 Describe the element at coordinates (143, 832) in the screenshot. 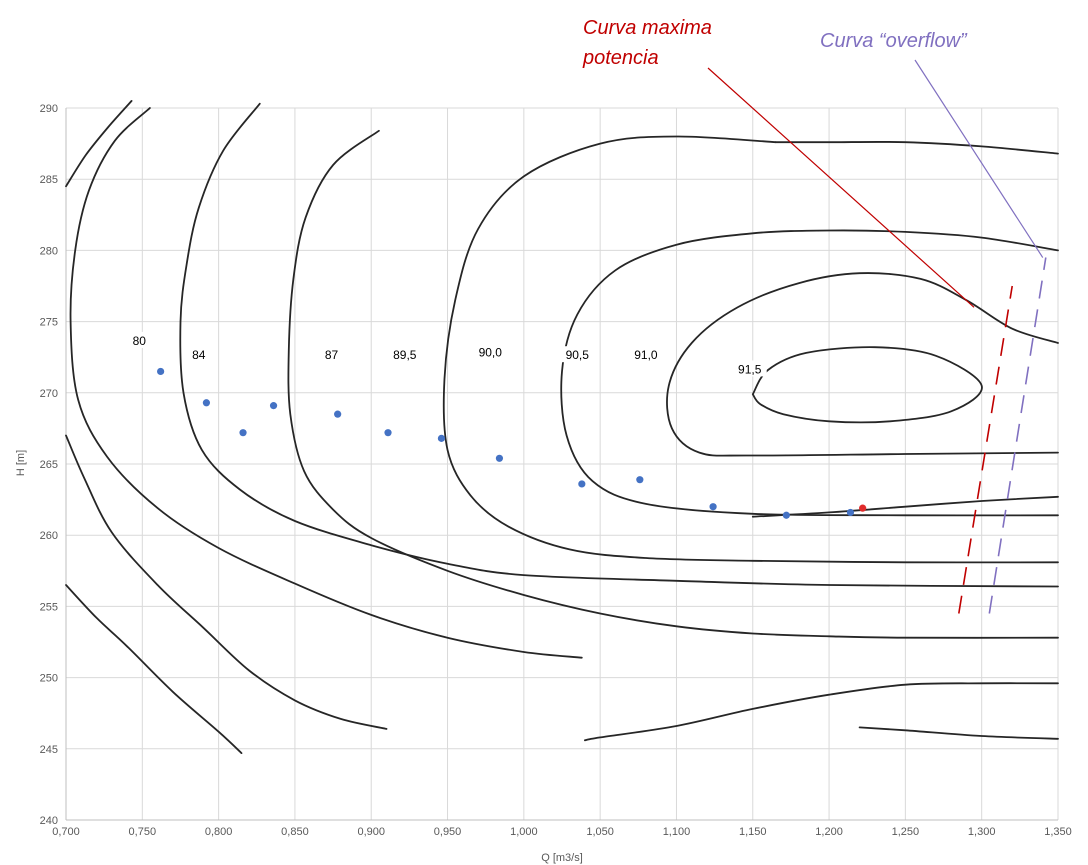

I see `x-tick-label: 0,750` at that location.